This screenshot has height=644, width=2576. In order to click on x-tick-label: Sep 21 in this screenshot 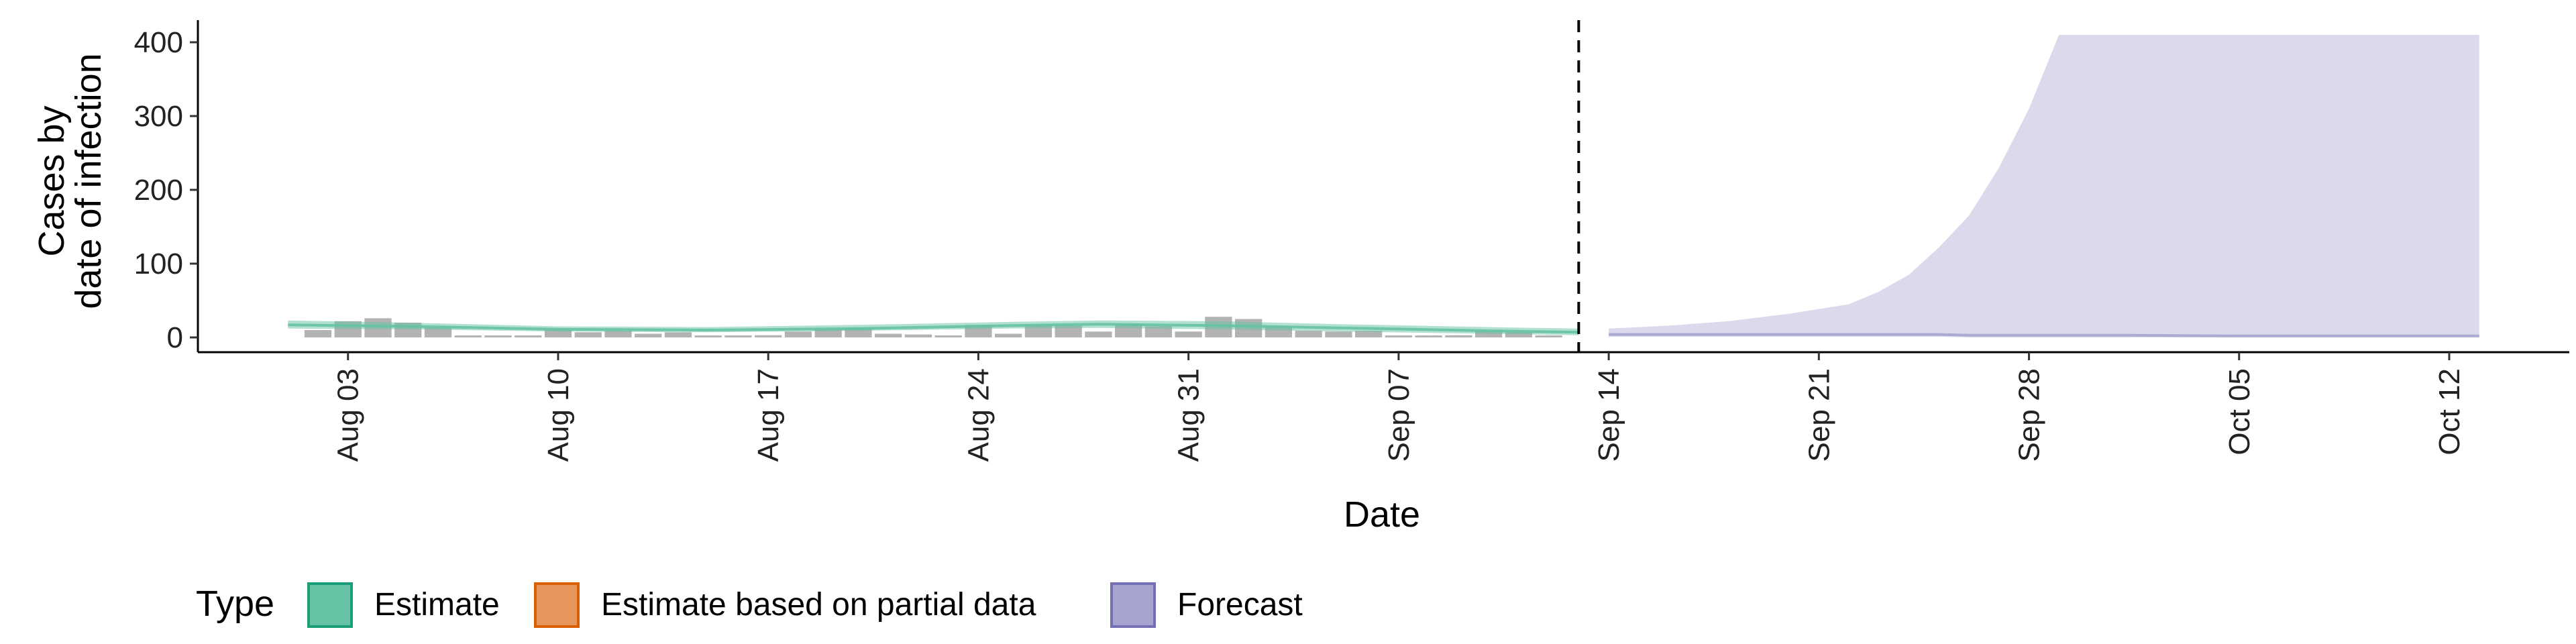, I will do `click(1819, 415)`.